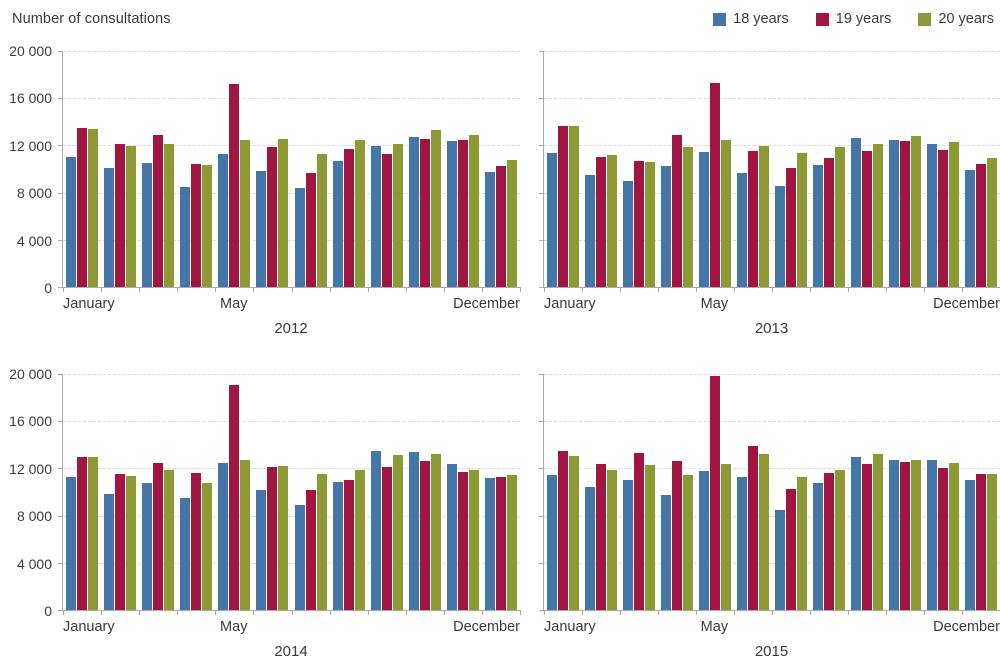  Describe the element at coordinates (463, 169) in the screenshot. I see `bar-group-november` at that location.